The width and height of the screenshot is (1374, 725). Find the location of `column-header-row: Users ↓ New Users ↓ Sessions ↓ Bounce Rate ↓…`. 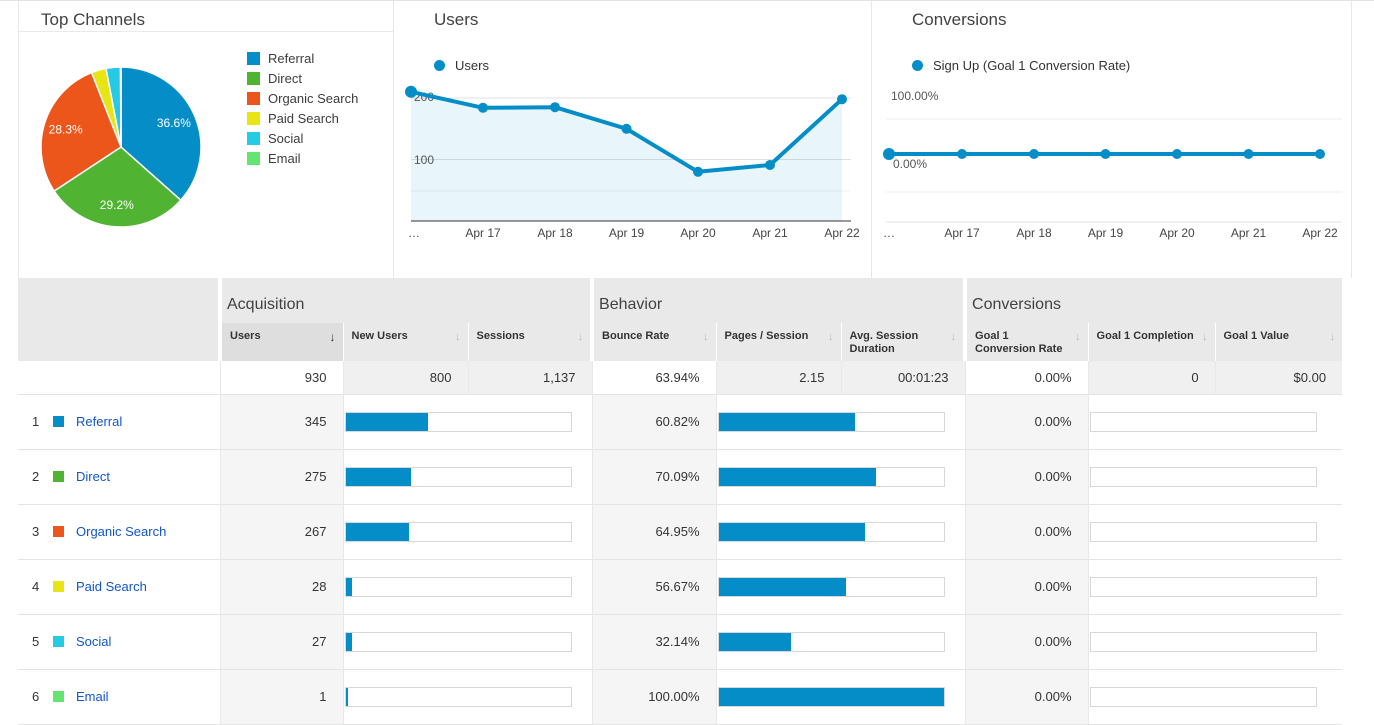

column-header-row: Users ↓ New Users ↓ Sessions ↓ Bounce Rate ↓… is located at coordinates (680, 342).